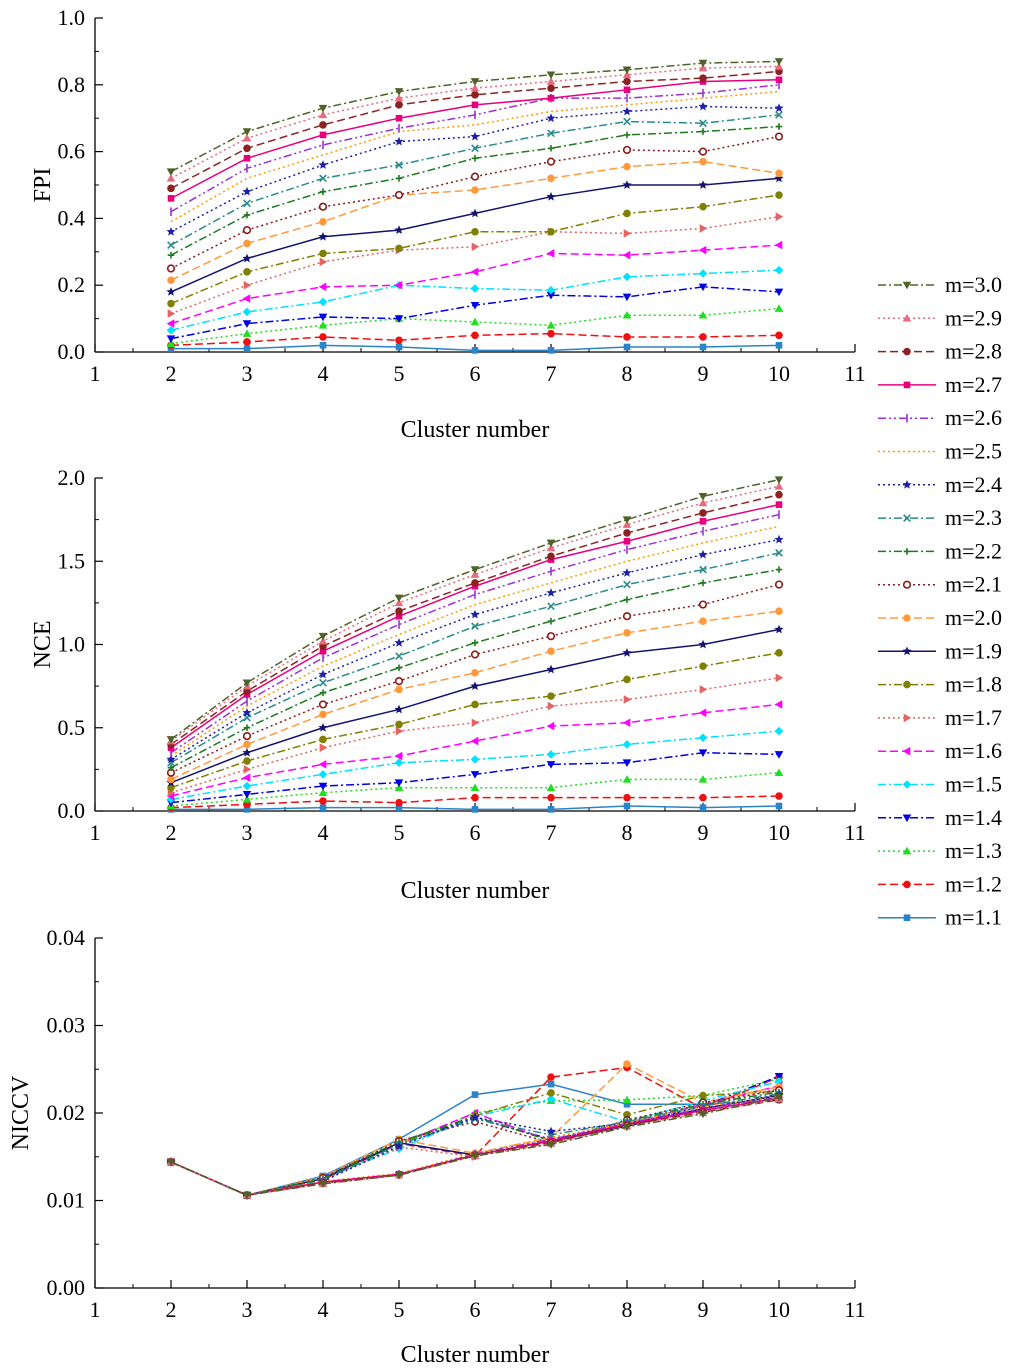  I want to click on legend-item: m=2.5, so click(940, 451).